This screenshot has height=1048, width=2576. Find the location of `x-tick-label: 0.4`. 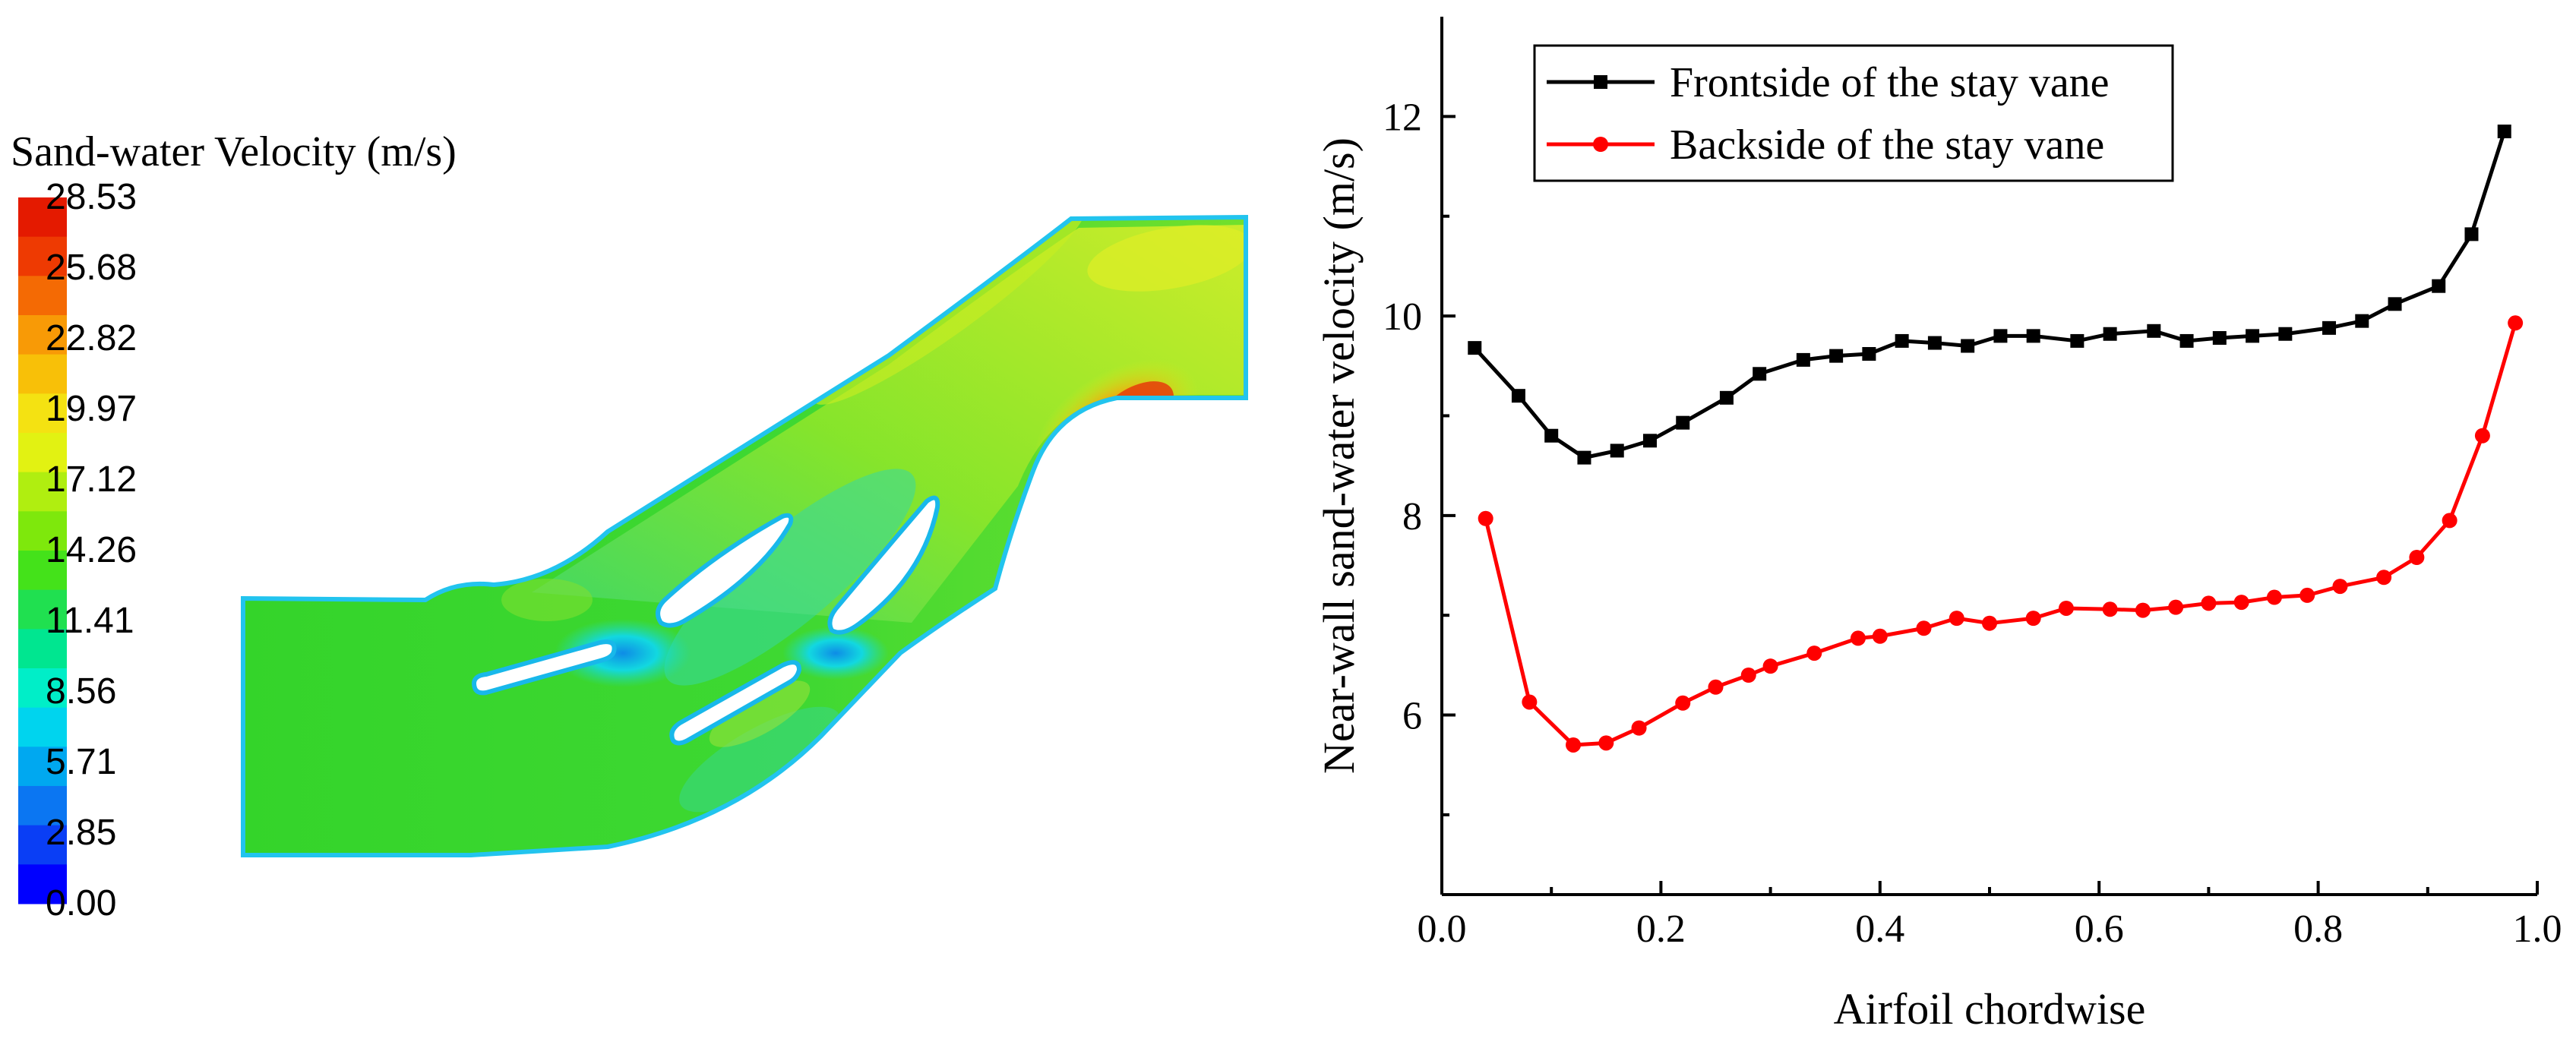

x-tick-label: 0.4 is located at coordinates (1879, 929).